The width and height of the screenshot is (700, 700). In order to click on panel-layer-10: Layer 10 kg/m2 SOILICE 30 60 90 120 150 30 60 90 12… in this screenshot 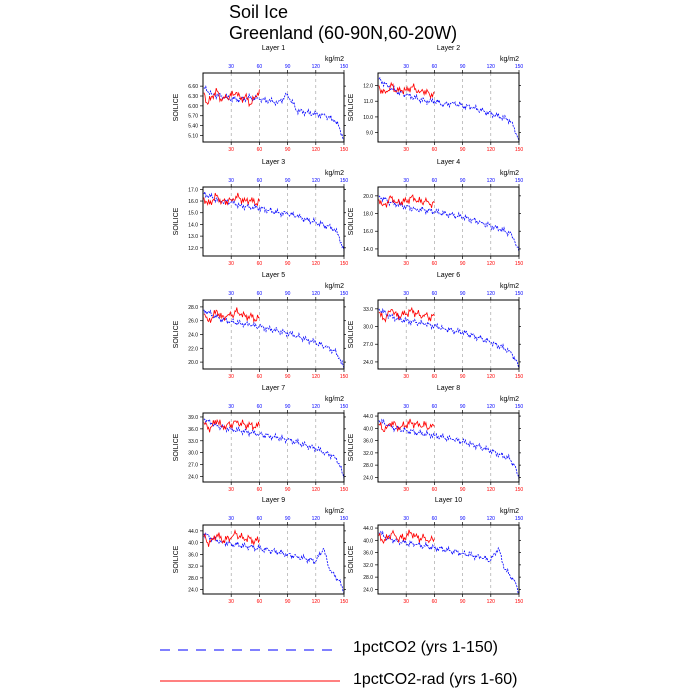, I will do `click(435, 551)`.